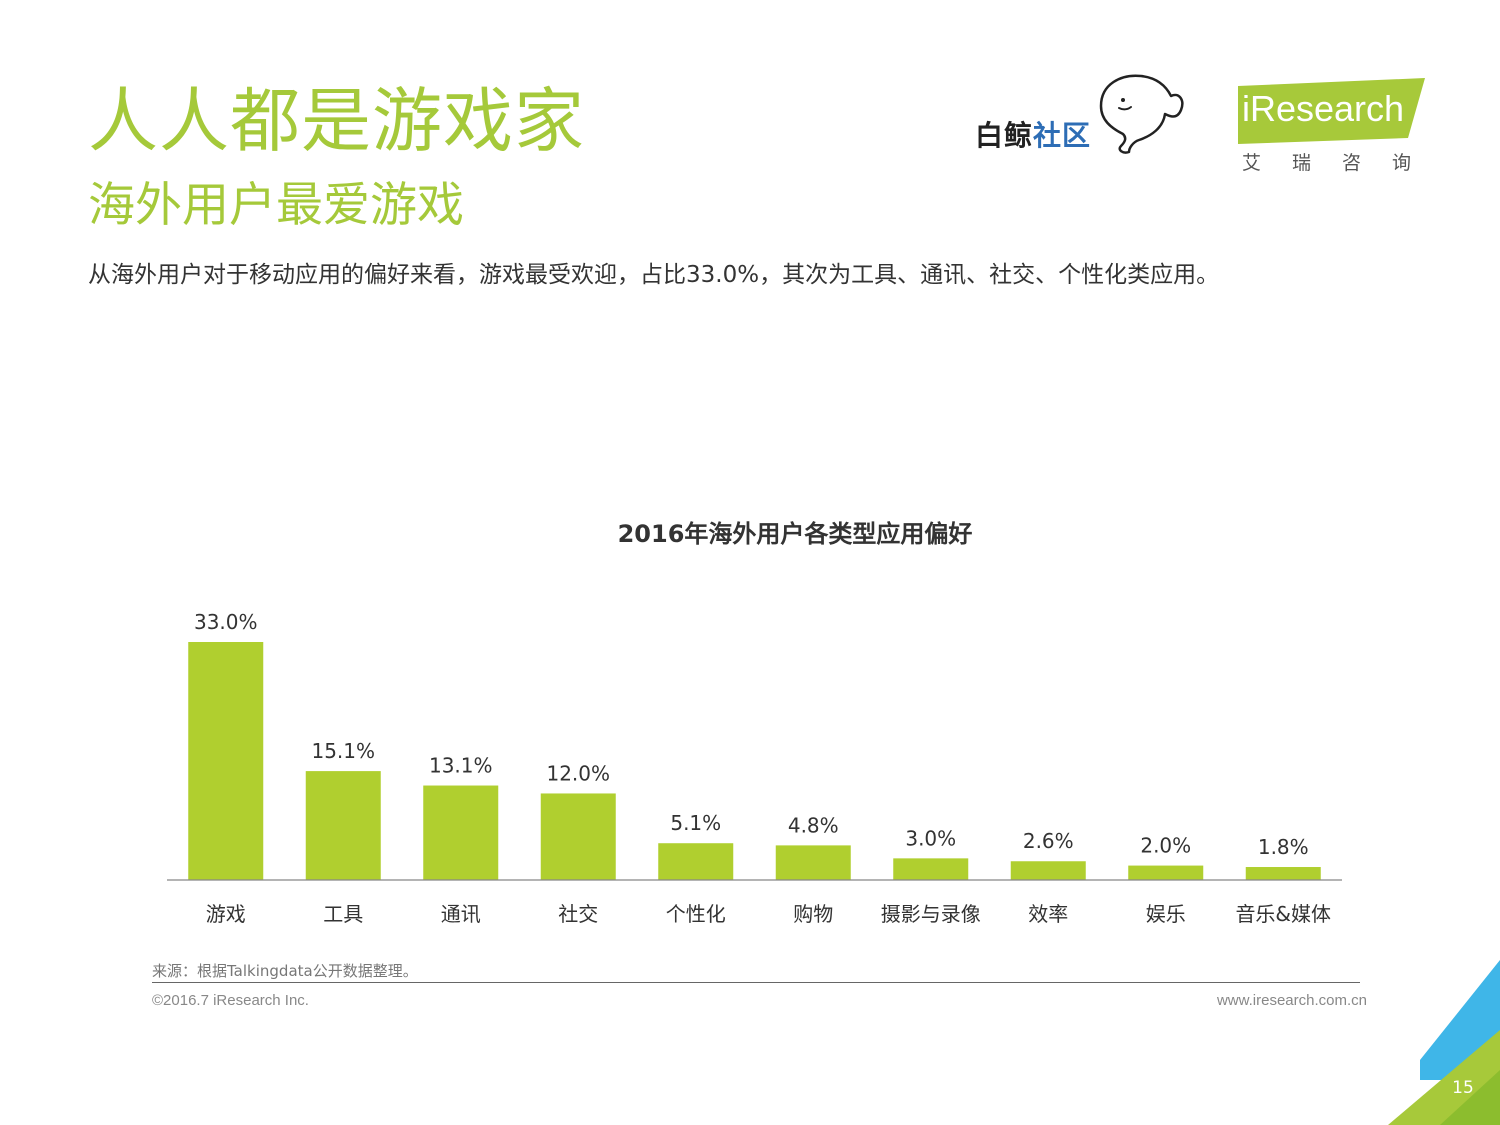 This screenshot has width=1500, height=1125. I want to click on copyright-text: ©2016.7 iResearch Inc., so click(230, 1000).